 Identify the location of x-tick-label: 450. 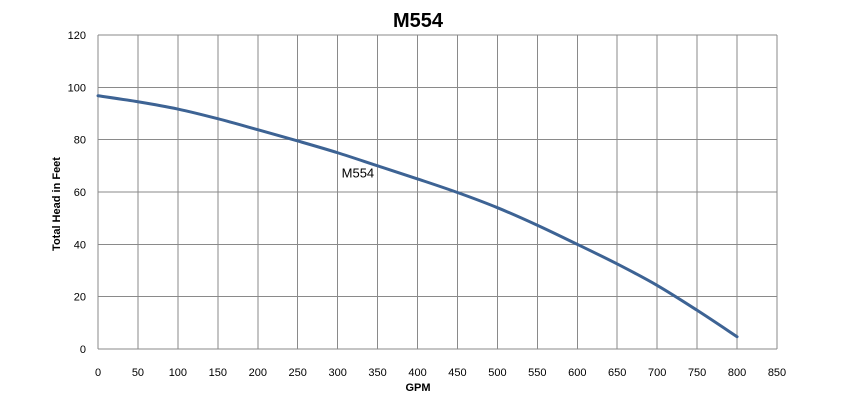
(457, 373).